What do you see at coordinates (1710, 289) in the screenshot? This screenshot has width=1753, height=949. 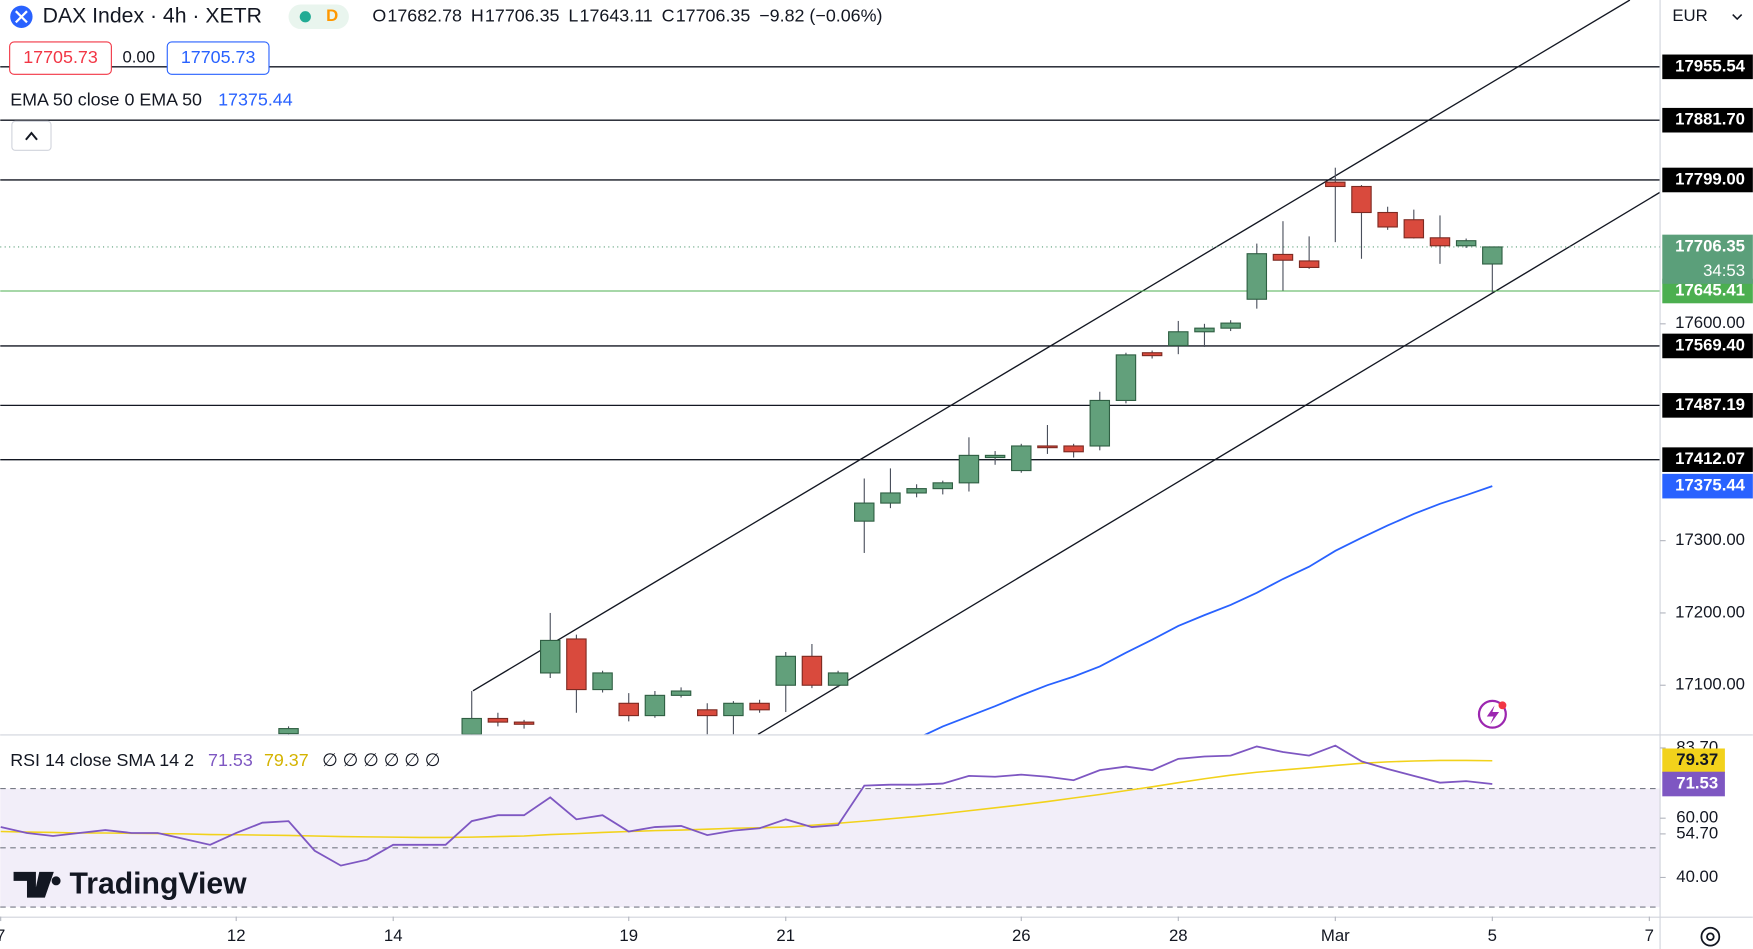 I see `support-label: 17645.41` at bounding box center [1710, 289].